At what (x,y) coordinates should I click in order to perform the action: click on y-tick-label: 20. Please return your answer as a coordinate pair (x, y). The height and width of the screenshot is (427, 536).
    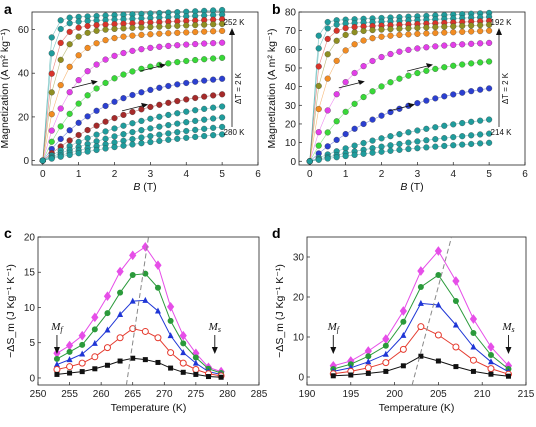
    Looking at the image, I should click on (291, 124).